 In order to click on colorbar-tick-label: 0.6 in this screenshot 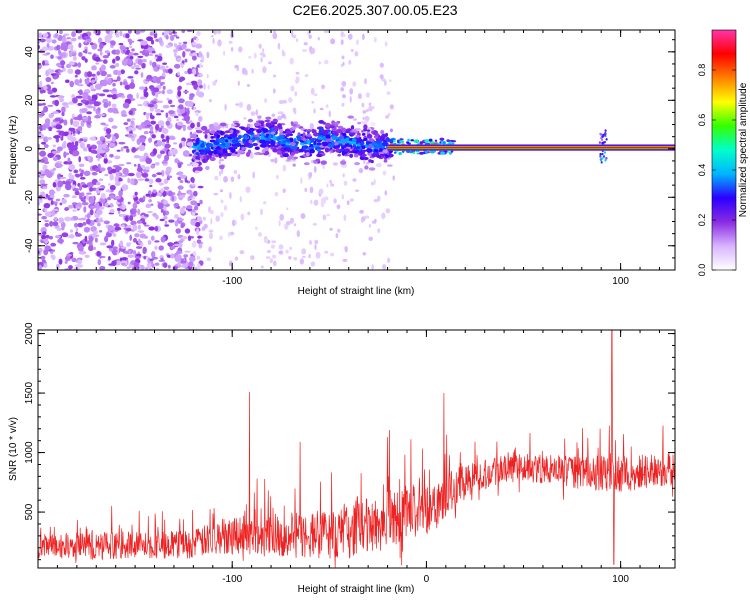, I will do `click(702, 120)`.